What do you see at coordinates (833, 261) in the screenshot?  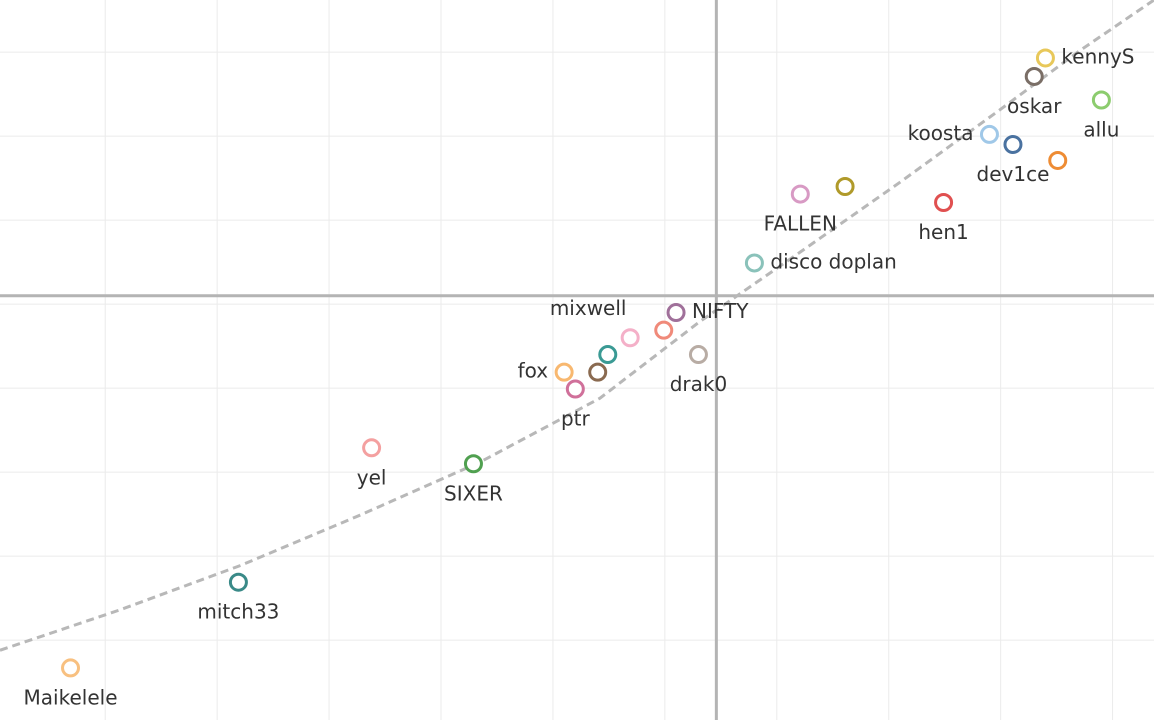 I see `point-label: disco doplan` at bounding box center [833, 261].